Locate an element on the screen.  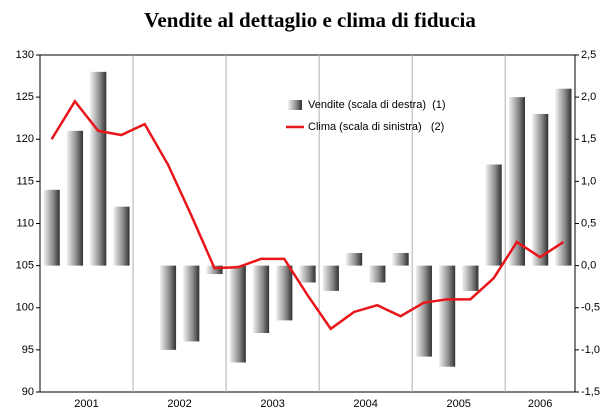
legend-label: Vendite (scala di destra) (1) is located at coordinates (377, 105).